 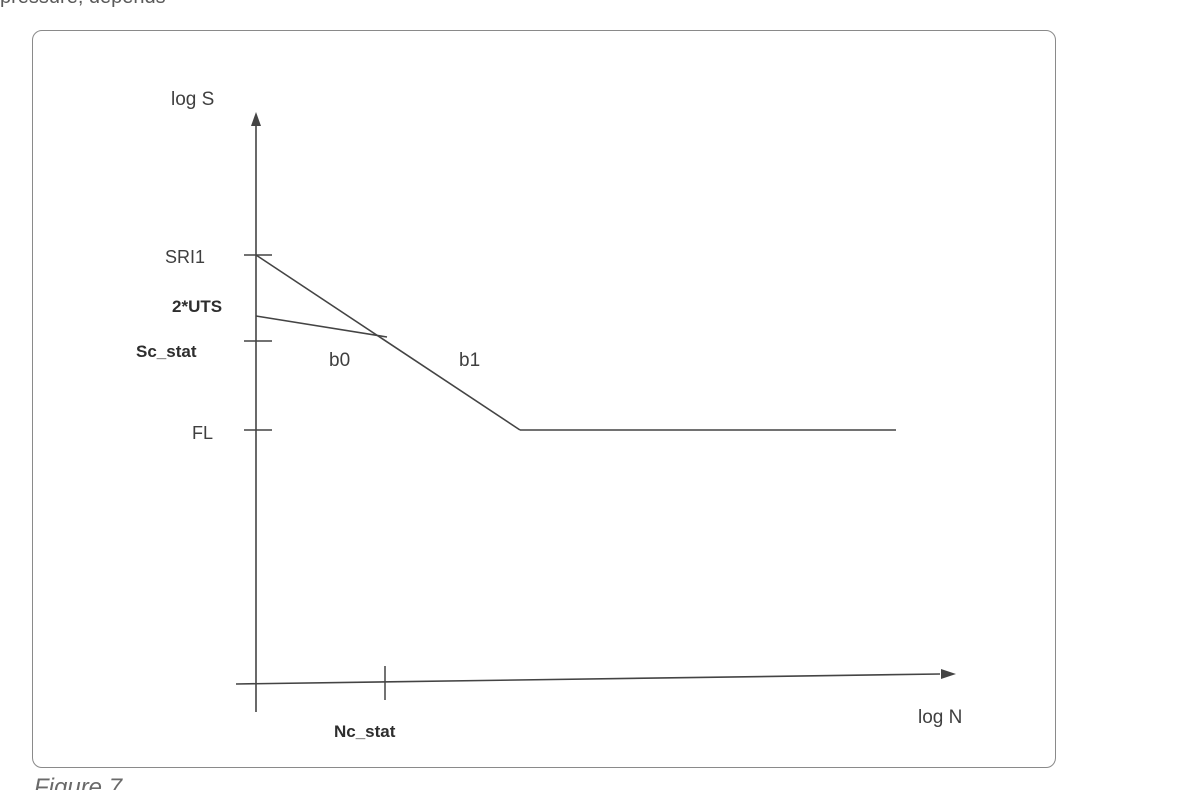 I want to click on segment-label-b0: b0, so click(x=339, y=360).